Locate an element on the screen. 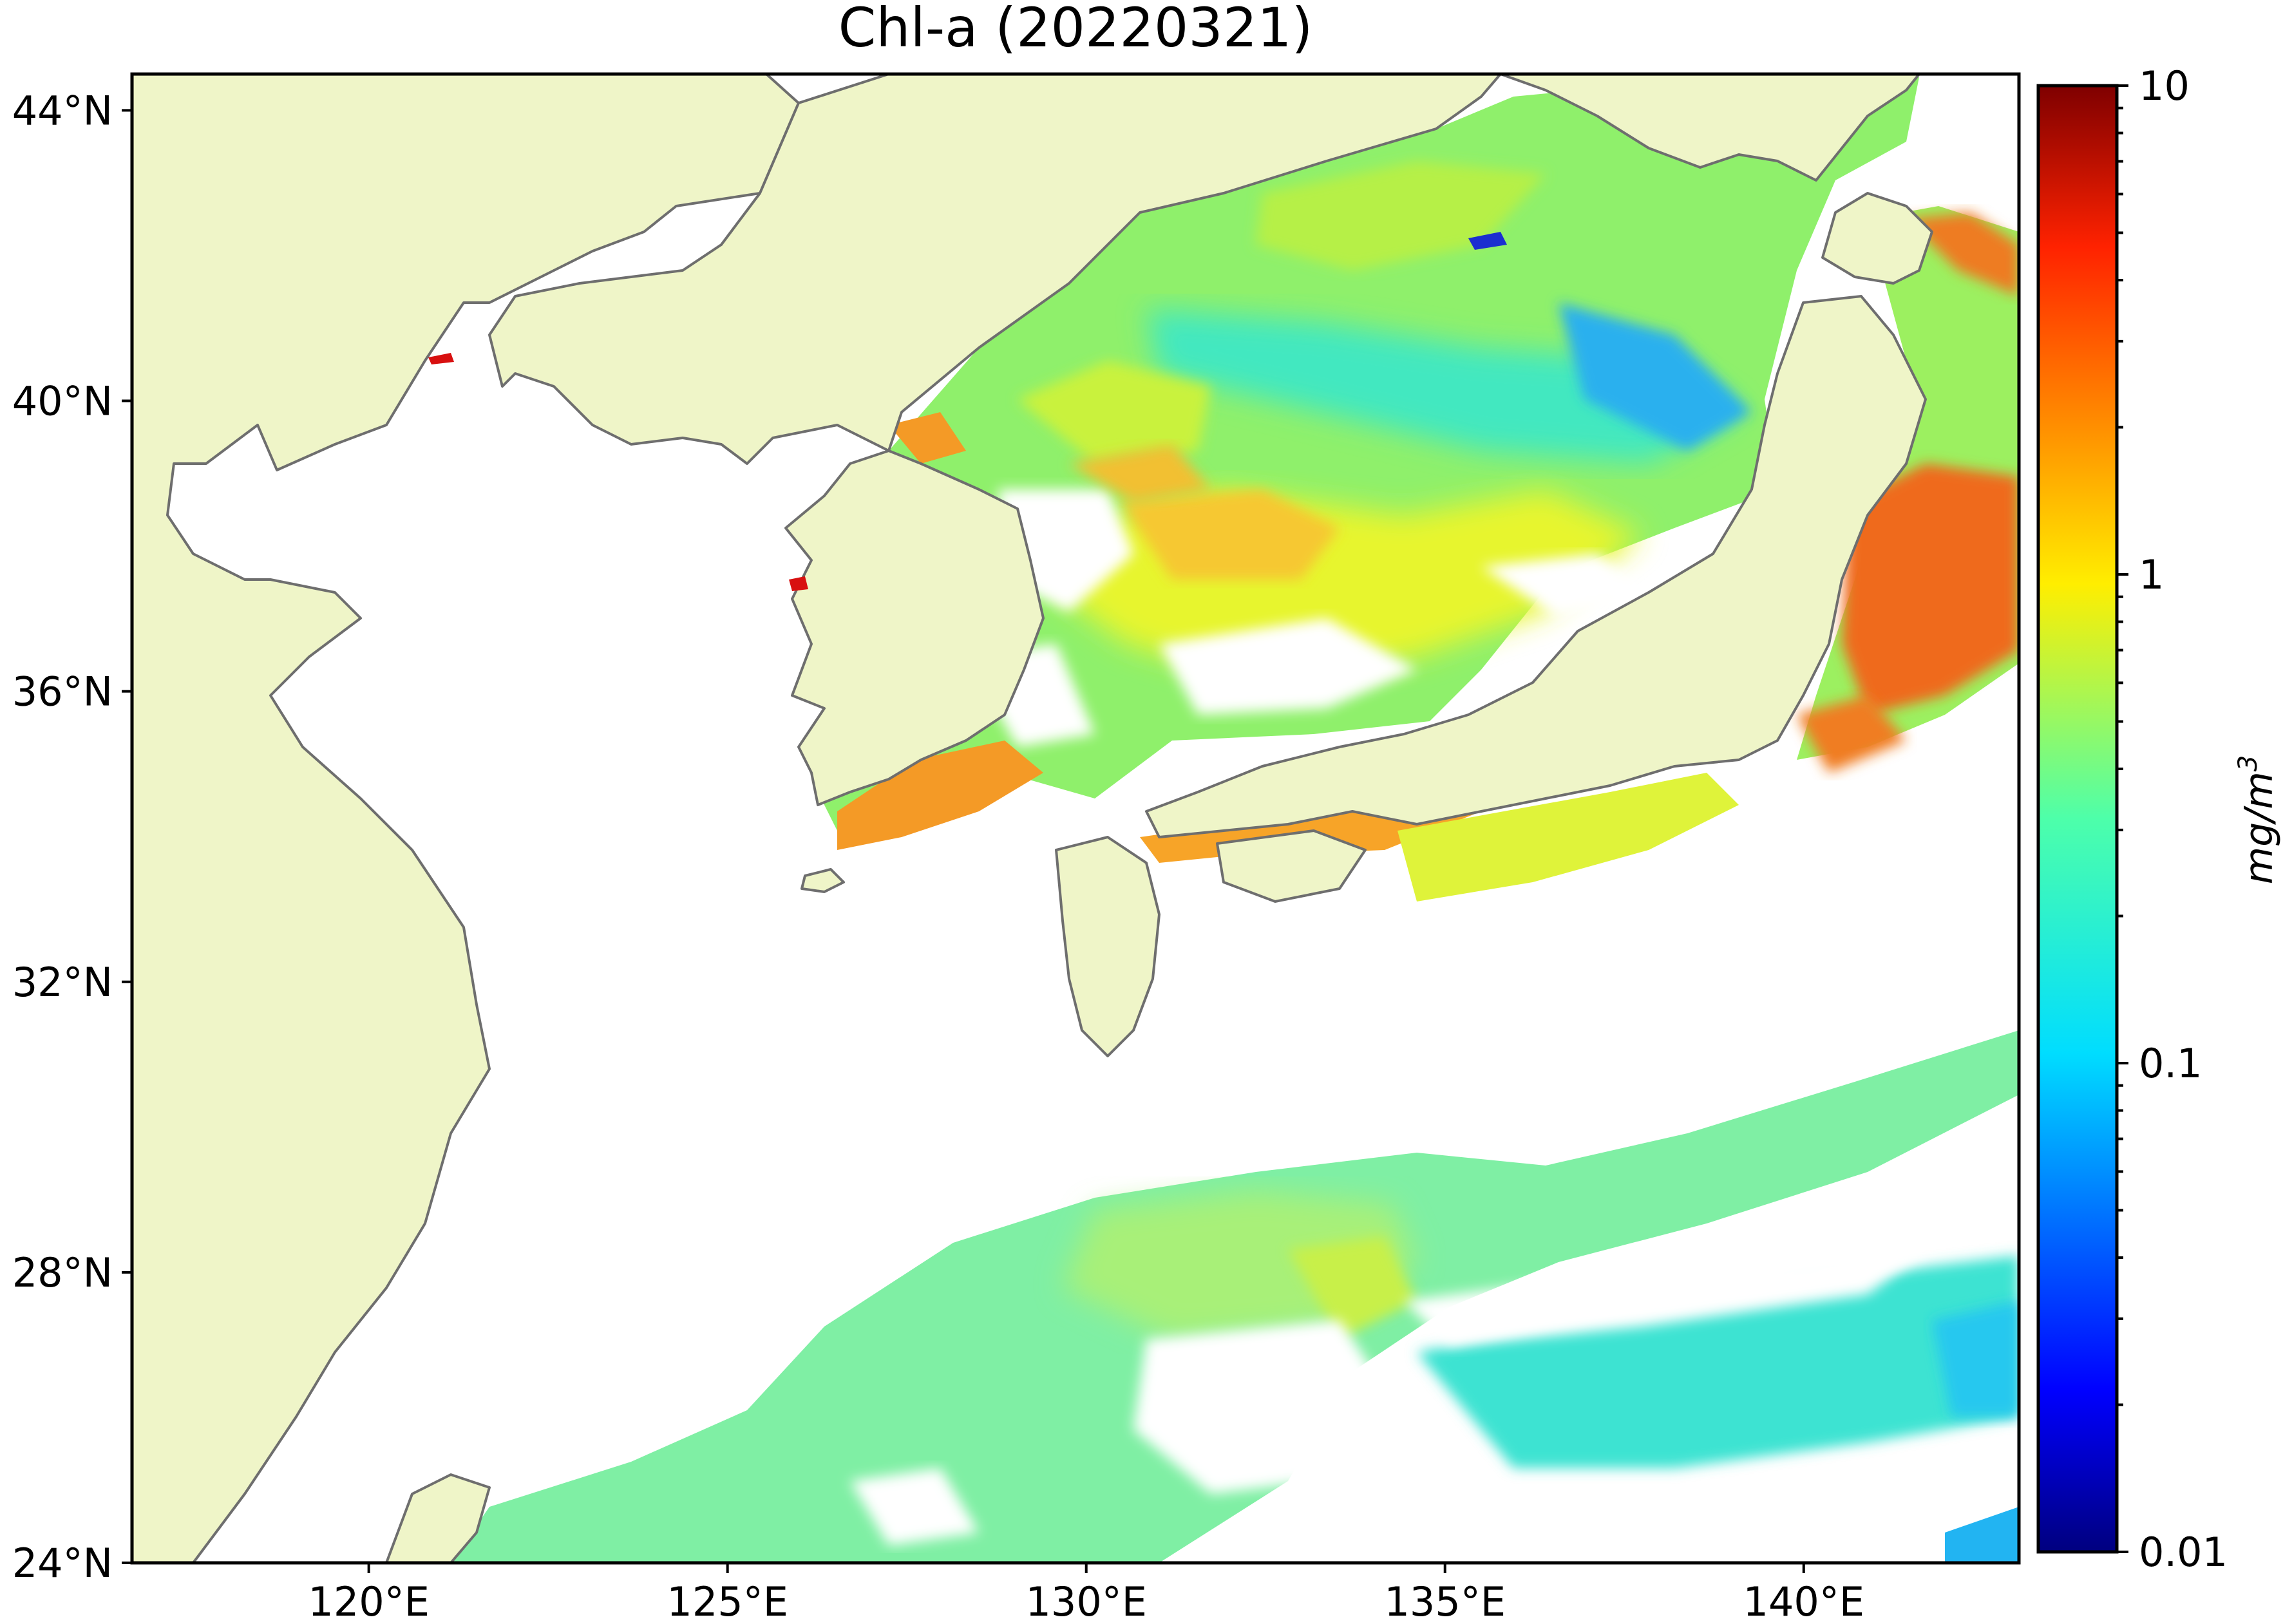  lat-tick-label: 28°N is located at coordinates (62, 1272).